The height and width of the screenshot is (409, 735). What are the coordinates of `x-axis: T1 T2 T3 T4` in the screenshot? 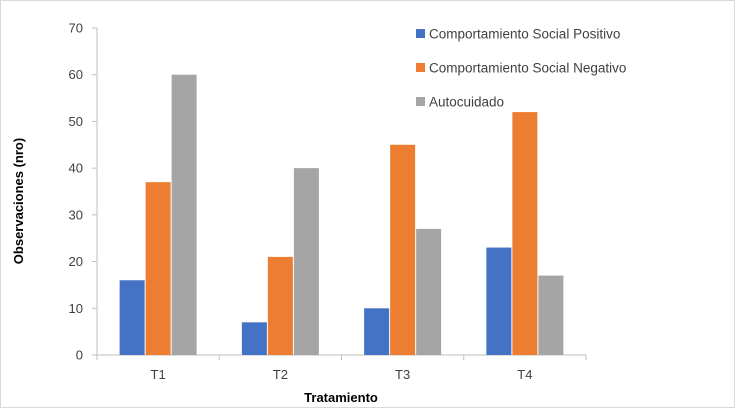 It's located at (341, 368).